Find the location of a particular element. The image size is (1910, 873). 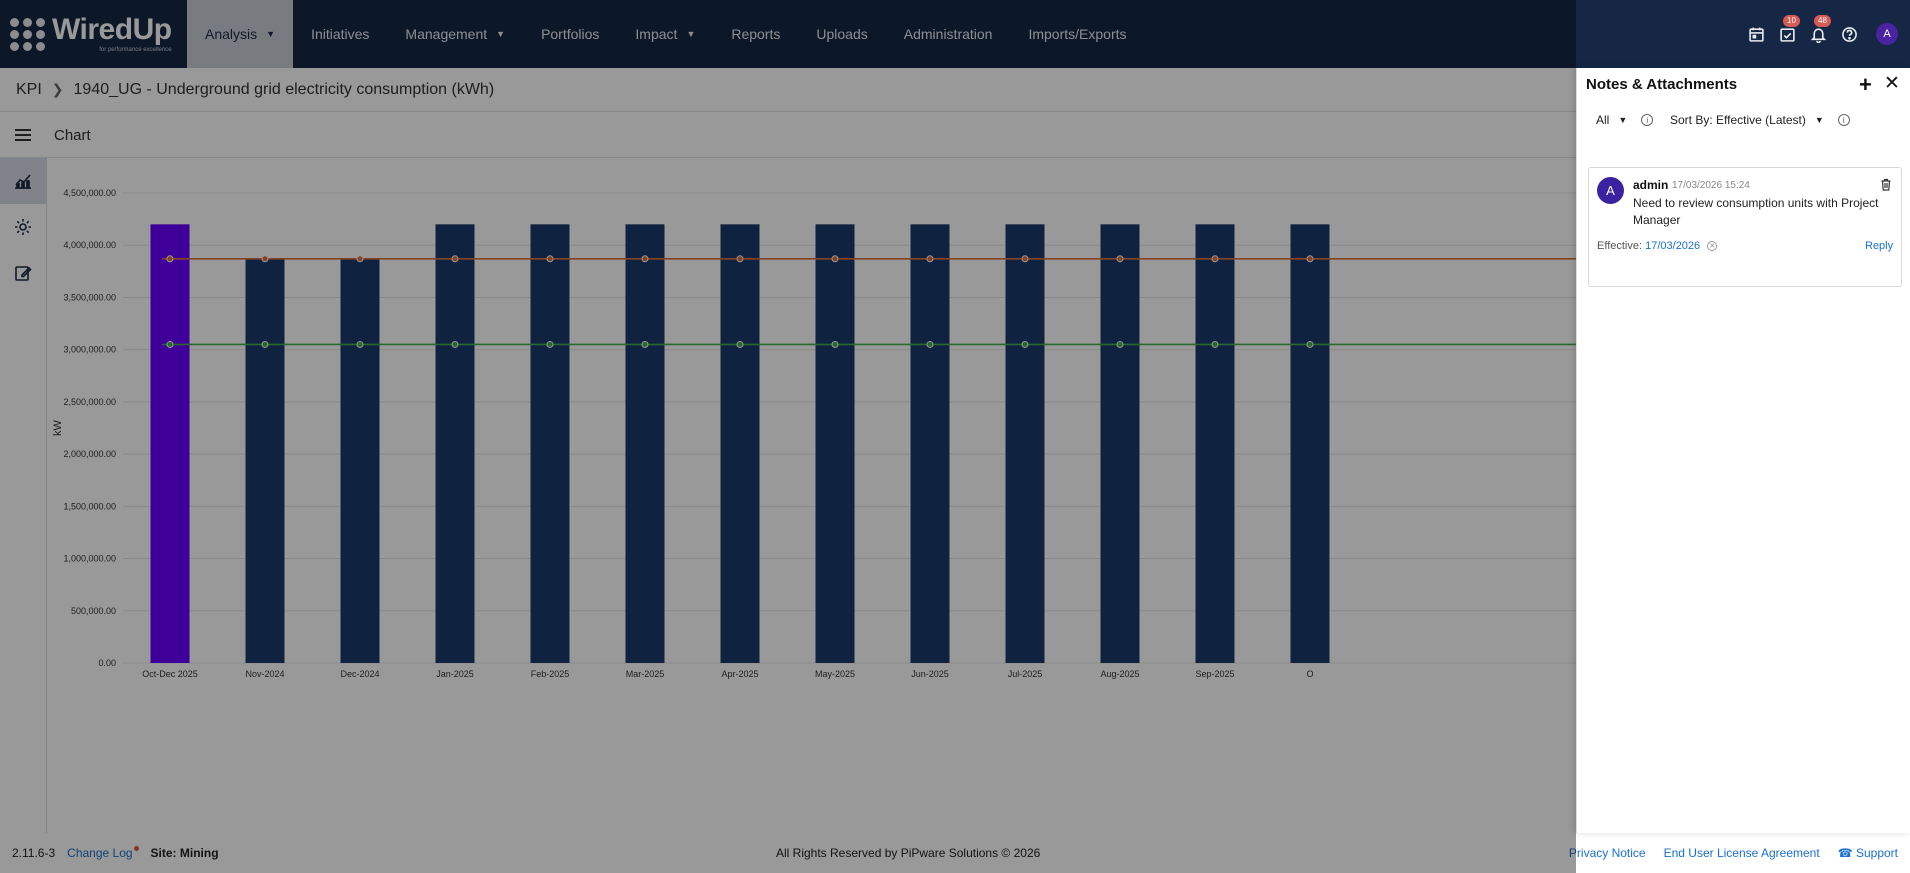

logo-name: WiredUp is located at coordinates (112, 29).